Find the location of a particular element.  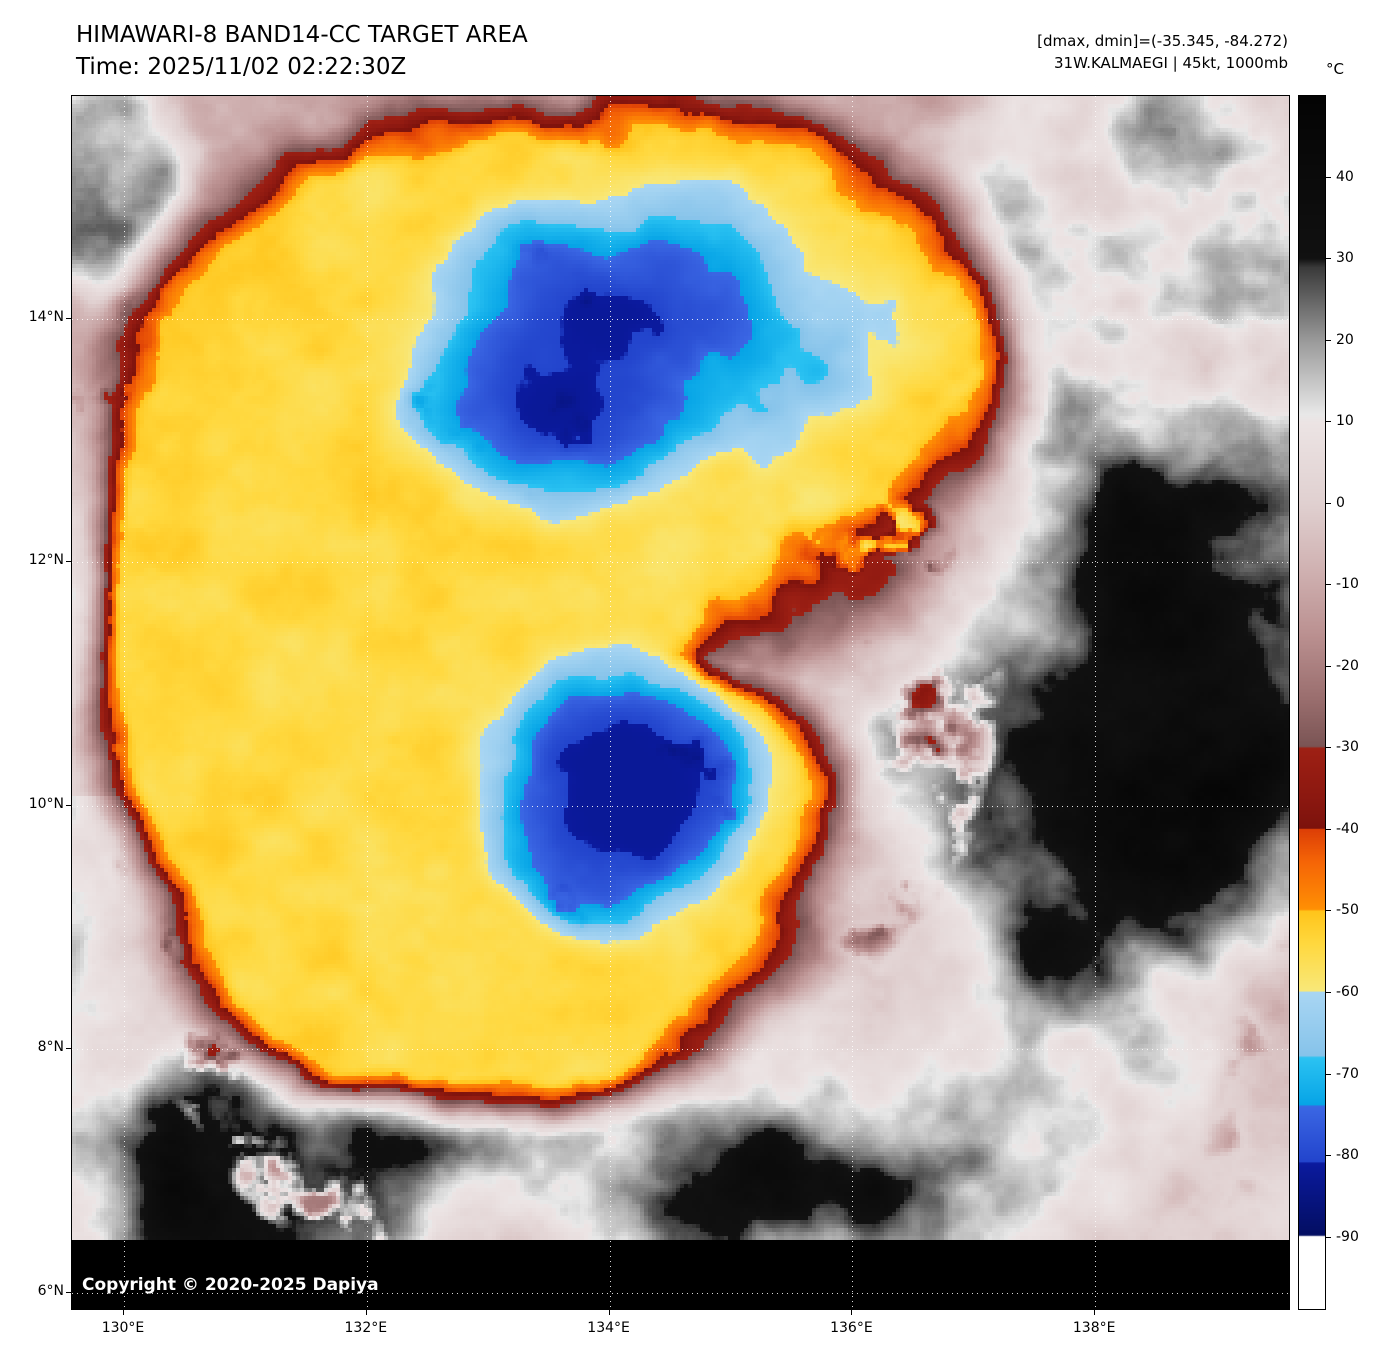

colorbar-tick-label: -90 is located at coordinates (1347, 1236).